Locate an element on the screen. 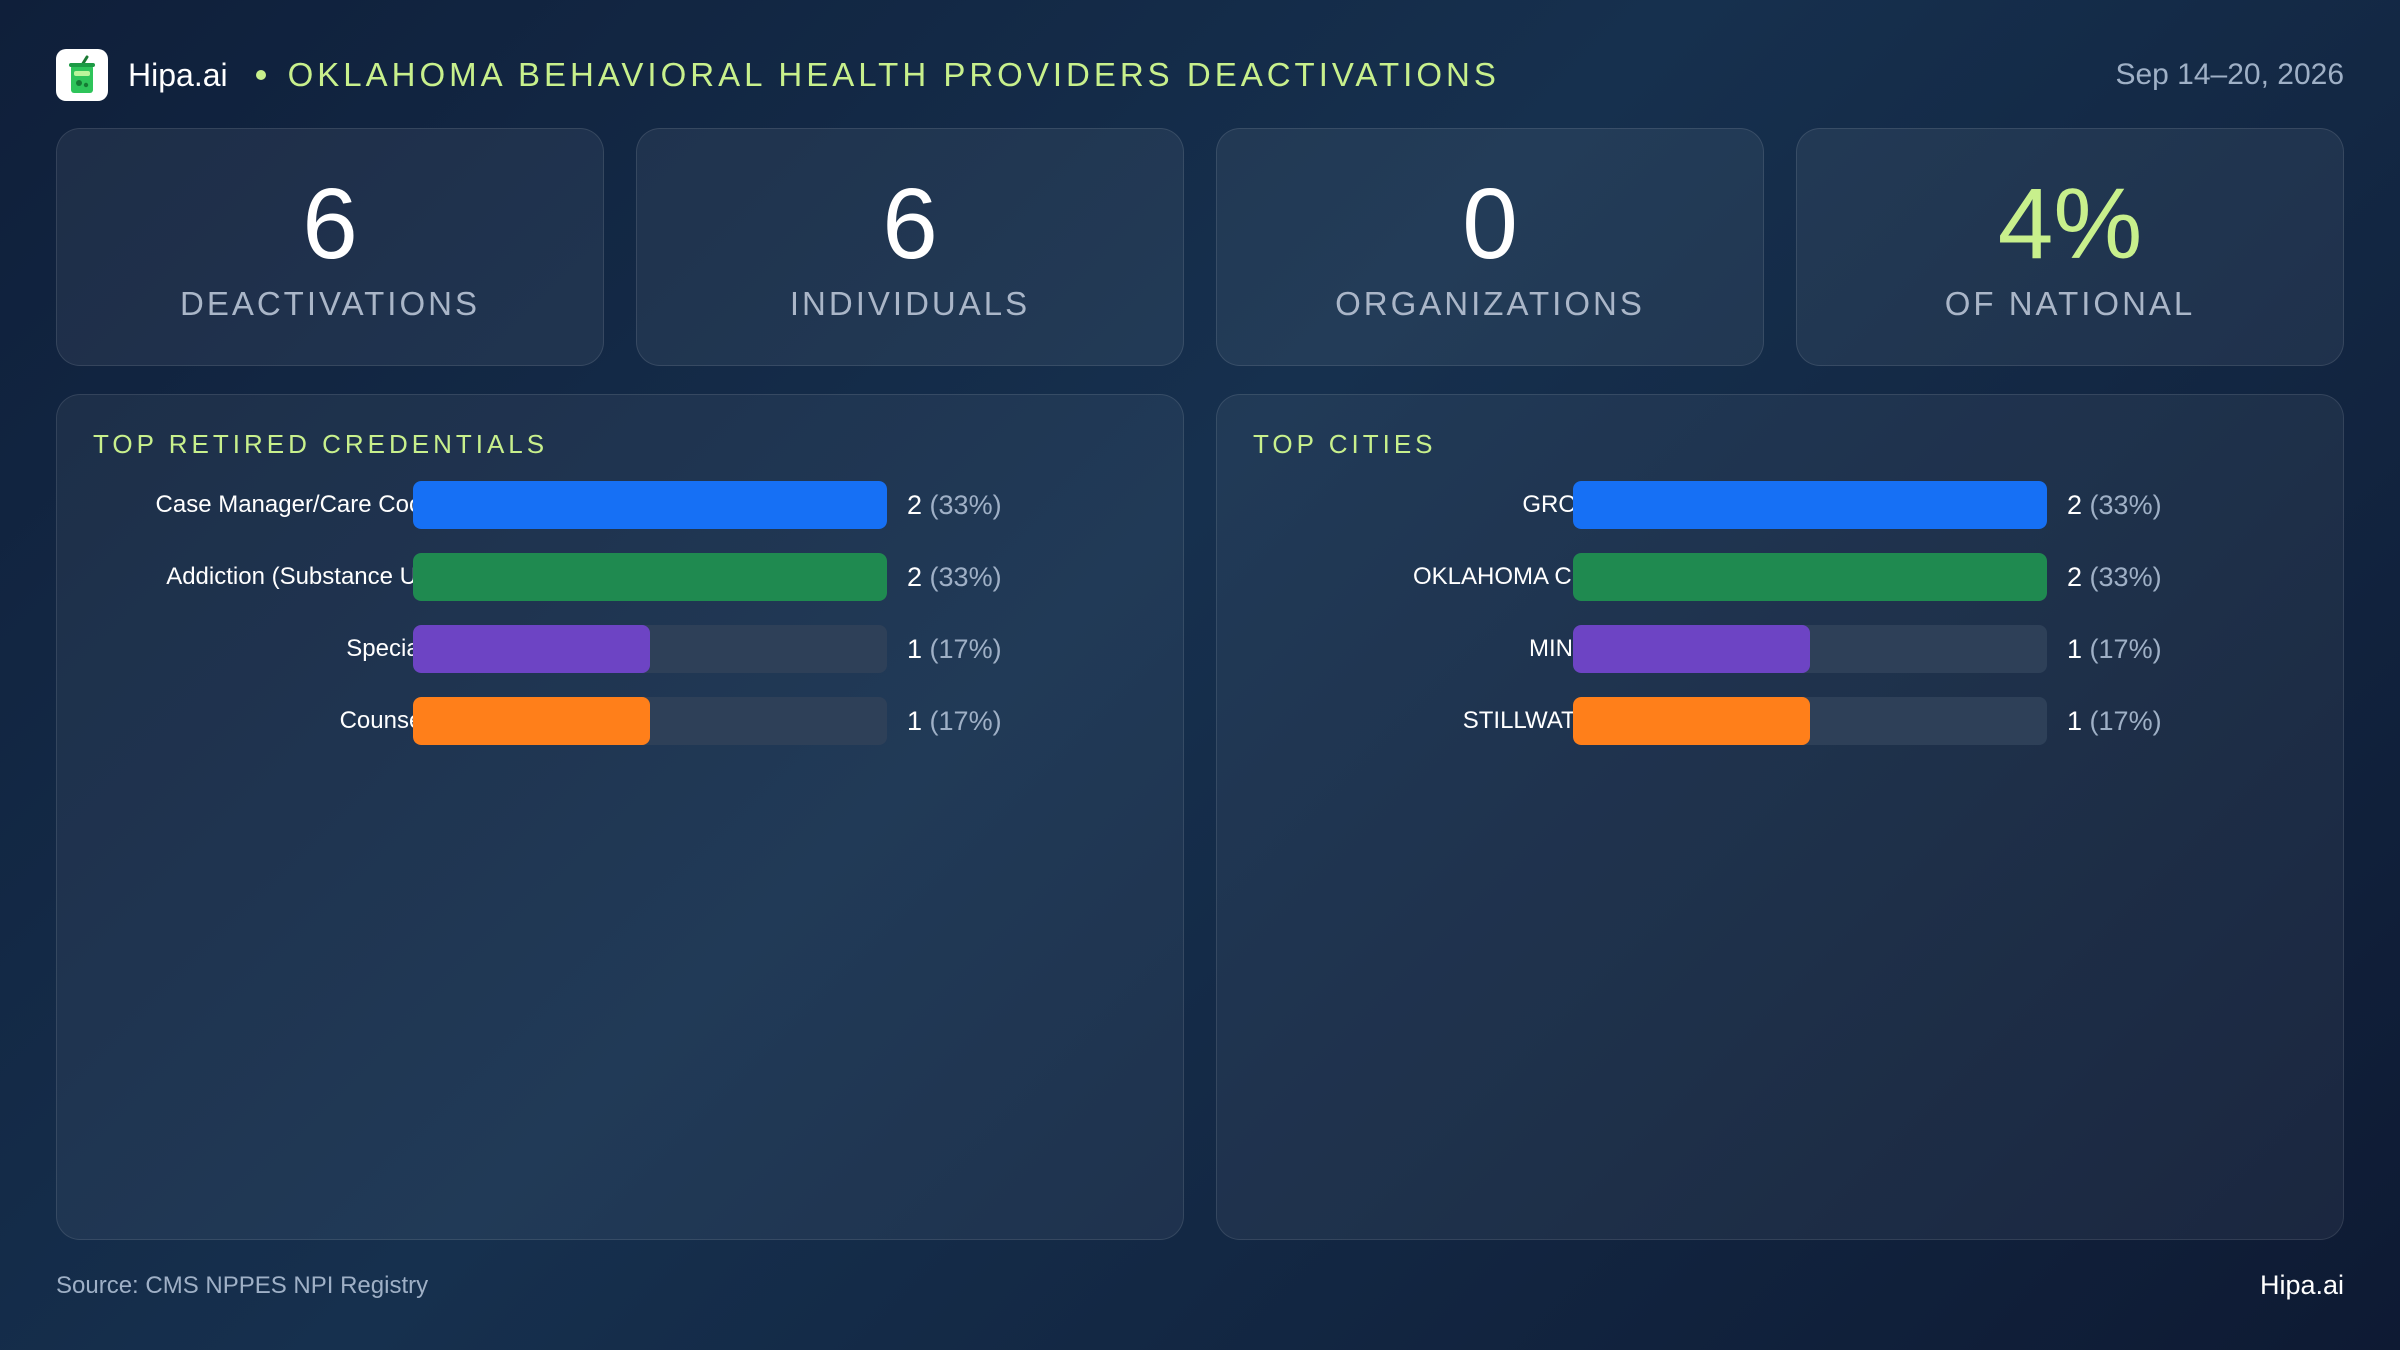  kpi-label: INDIVIDUALS is located at coordinates (910, 303).